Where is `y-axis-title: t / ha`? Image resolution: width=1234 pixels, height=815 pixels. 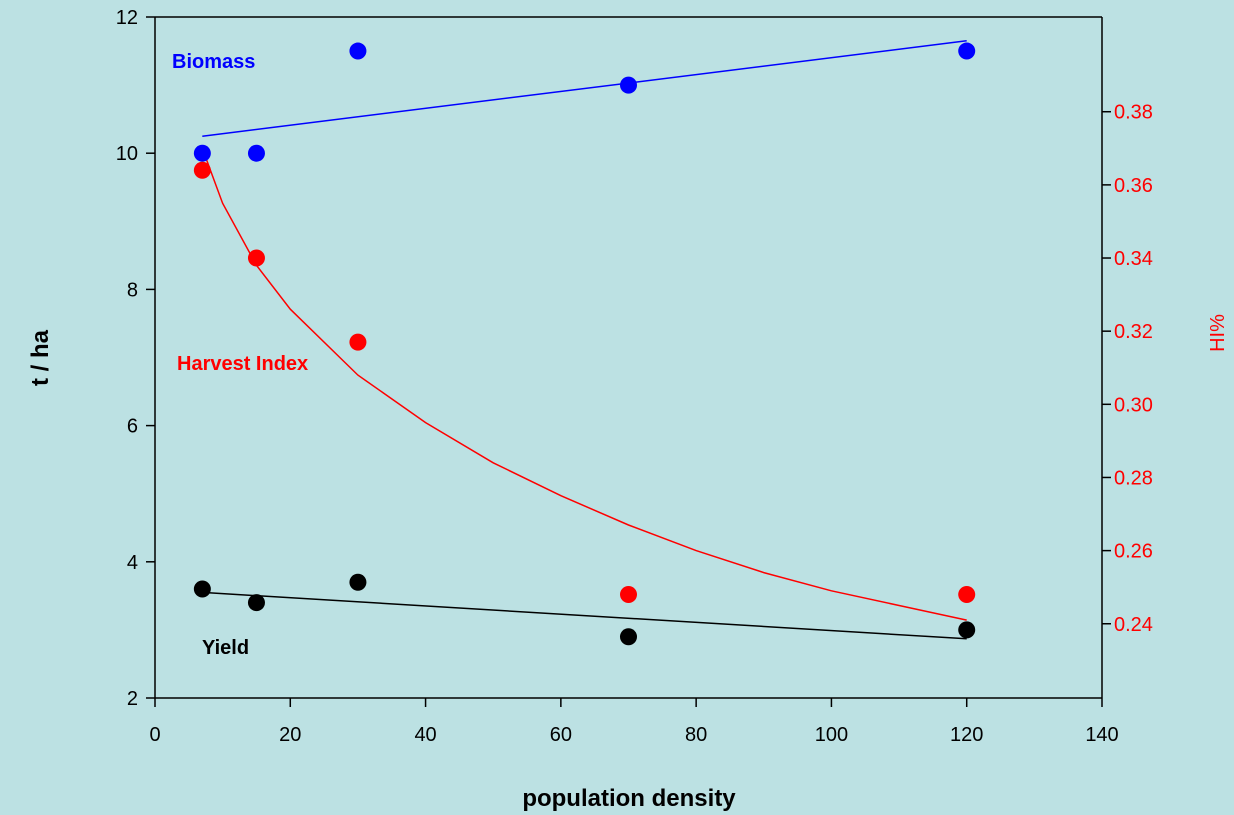 y-axis-title: t / ha is located at coordinates (40, 357).